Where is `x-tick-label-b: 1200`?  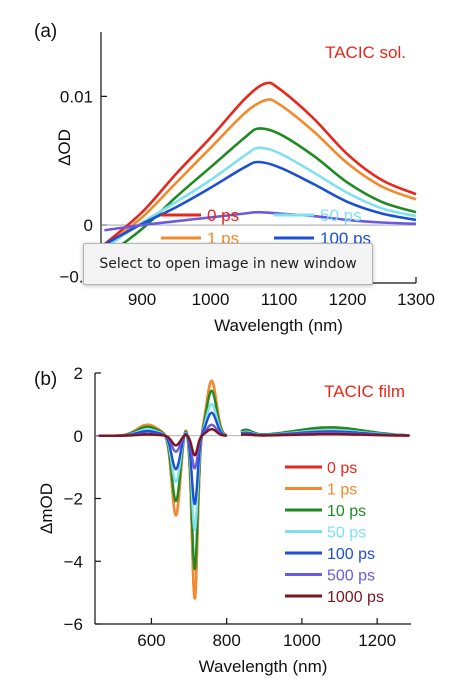
x-tick-label-b: 1200 is located at coordinates (377, 640).